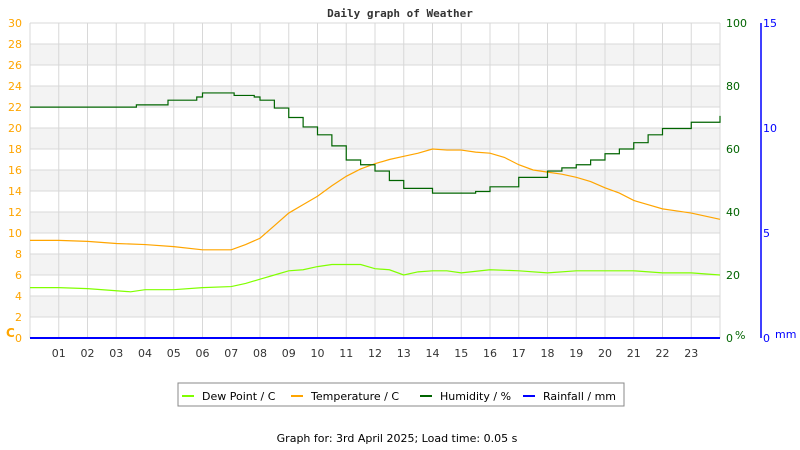 The image size is (800, 450). I want to click on left-tick-label: 20, so click(15, 128).